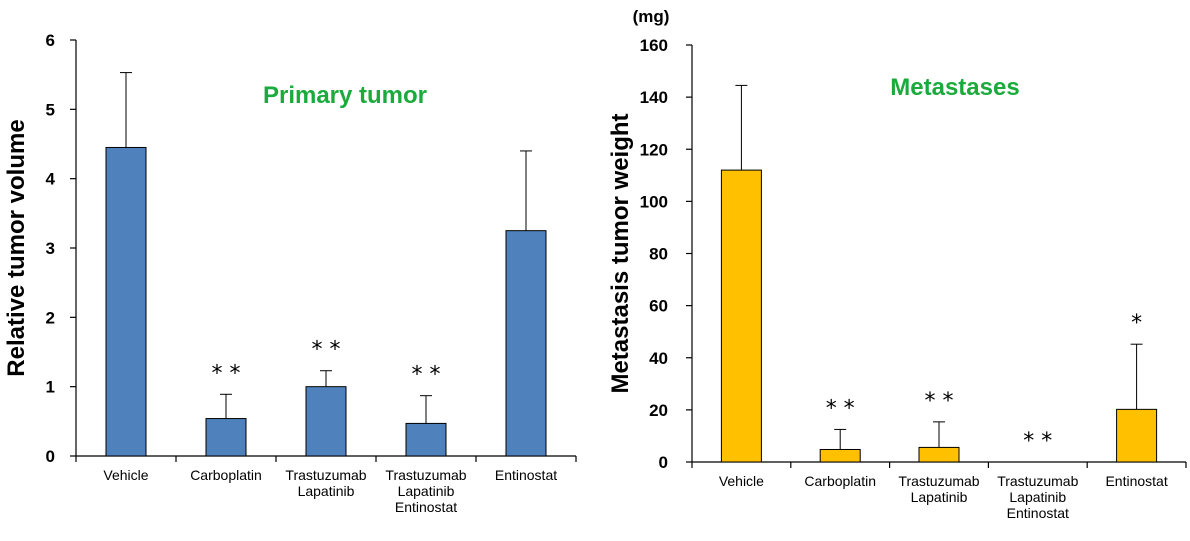 This screenshot has height=541, width=1190. I want to click on y-tick-label: 2, so click(50, 317).